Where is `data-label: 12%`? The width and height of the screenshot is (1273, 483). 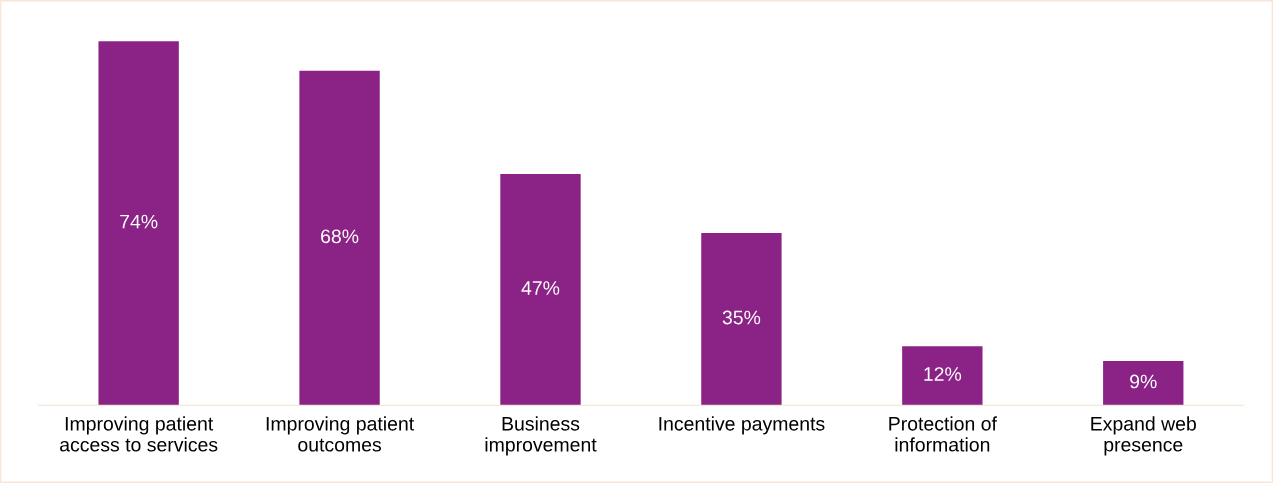
data-label: 12% is located at coordinates (943, 374).